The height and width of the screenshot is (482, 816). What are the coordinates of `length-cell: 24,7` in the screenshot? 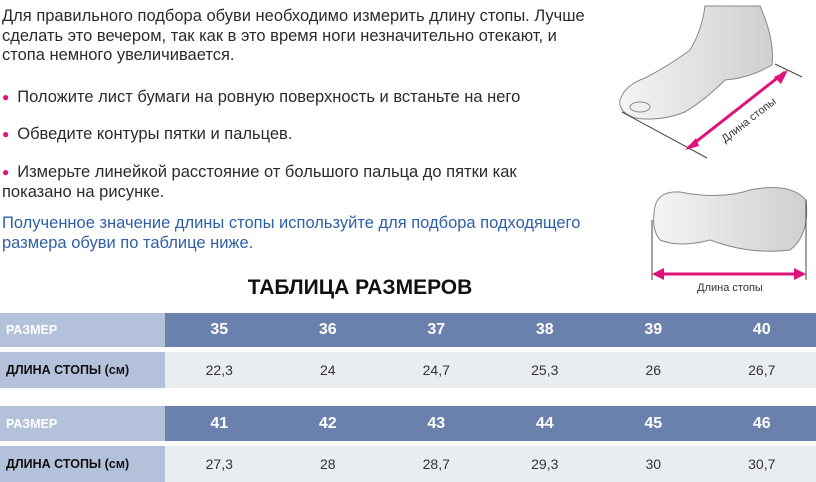 It's located at (436, 370).